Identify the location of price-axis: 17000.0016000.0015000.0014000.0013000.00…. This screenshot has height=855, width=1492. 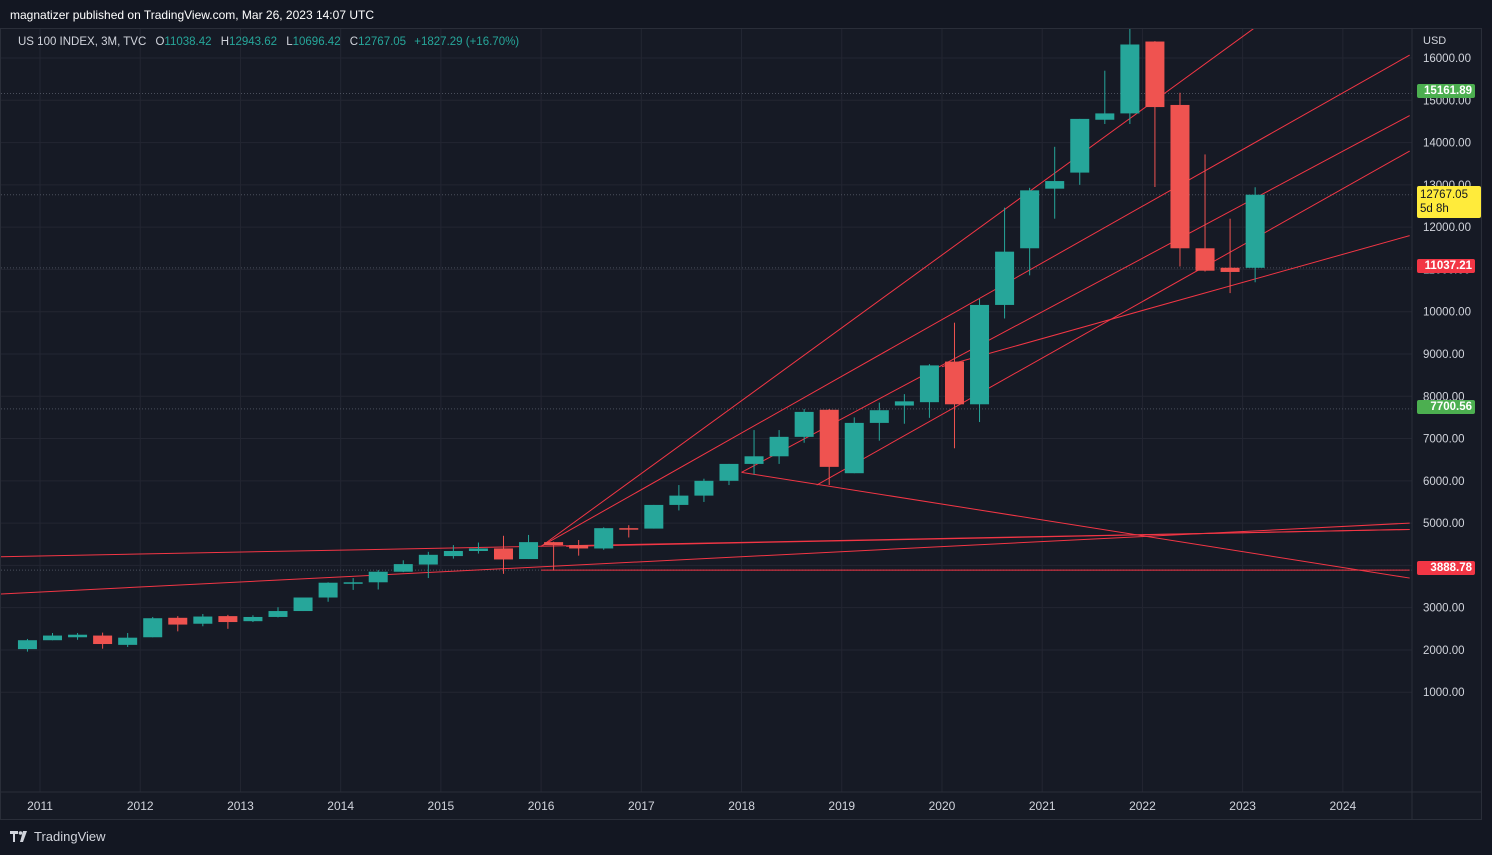
(1441, 424).